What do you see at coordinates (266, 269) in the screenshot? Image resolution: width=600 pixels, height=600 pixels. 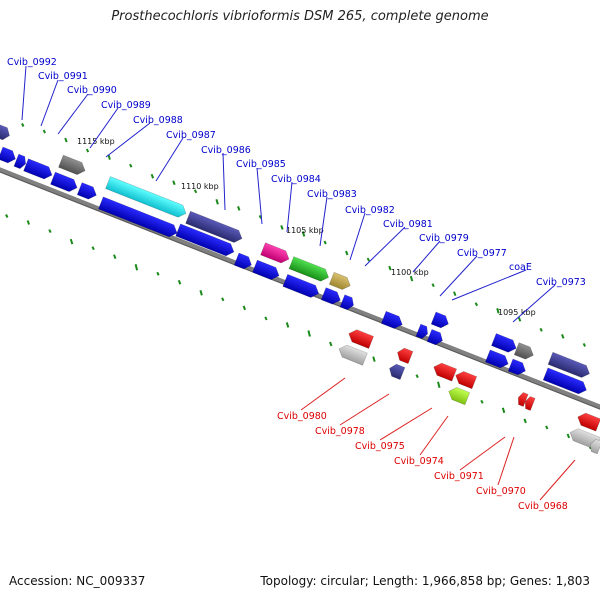 I see `gene-blue-i` at bounding box center [266, 269].